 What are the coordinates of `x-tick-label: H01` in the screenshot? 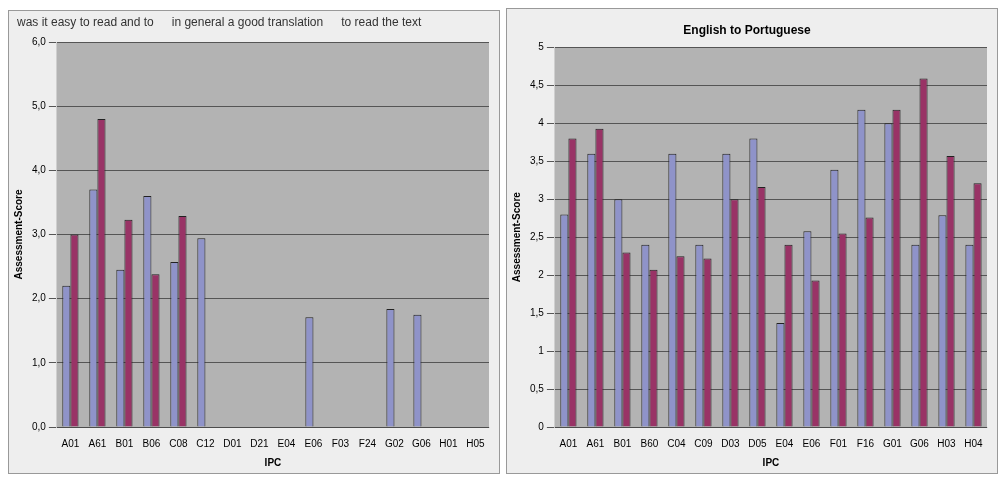 It's located at (449, 443).